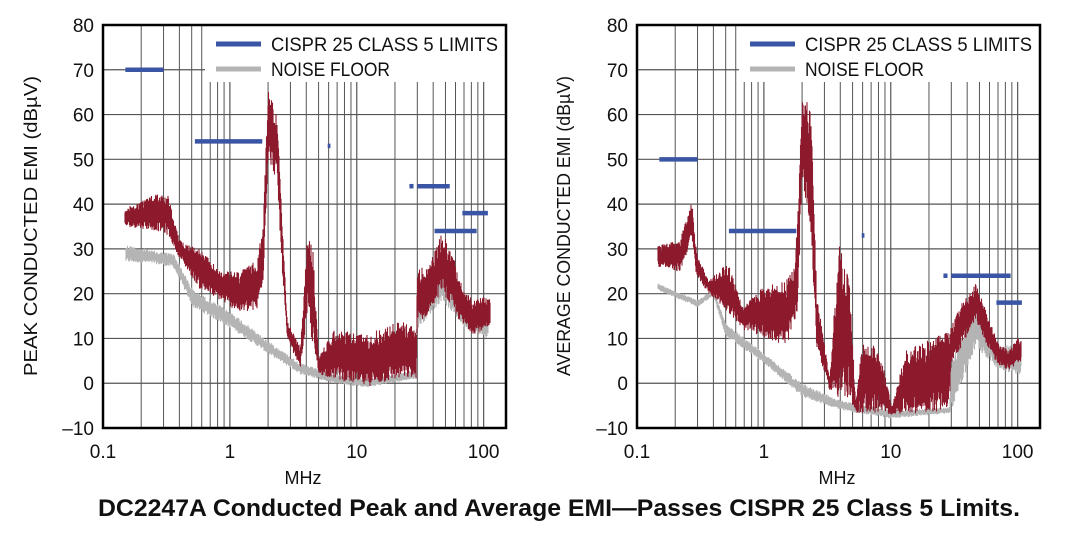 This screenshot has width=1082, height=552. What do you see at coordinates (564, 226) in the screenshot?
I see `y-axis-label: AVERAGE CONDUCTED EMI (dBµV)` at bounding box center [564, 226].